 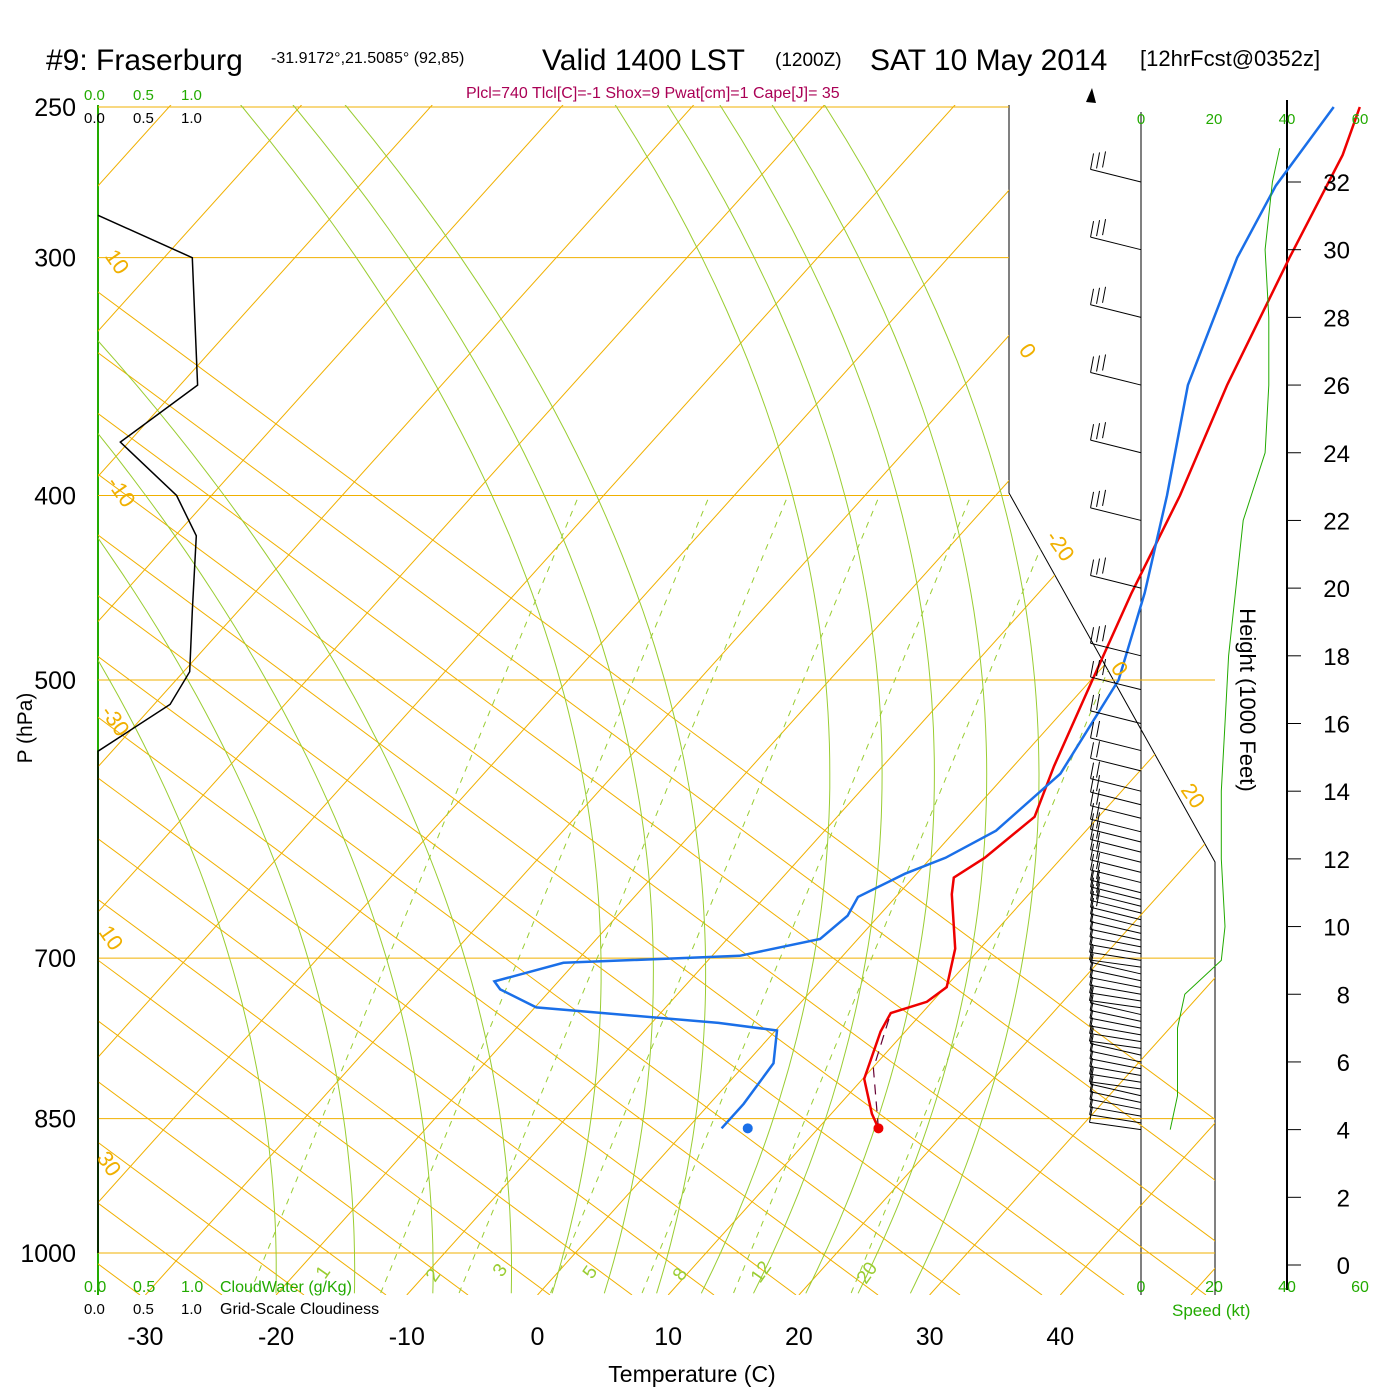 I want to click on plot-right-boundary, so click(x=1112, y=700).